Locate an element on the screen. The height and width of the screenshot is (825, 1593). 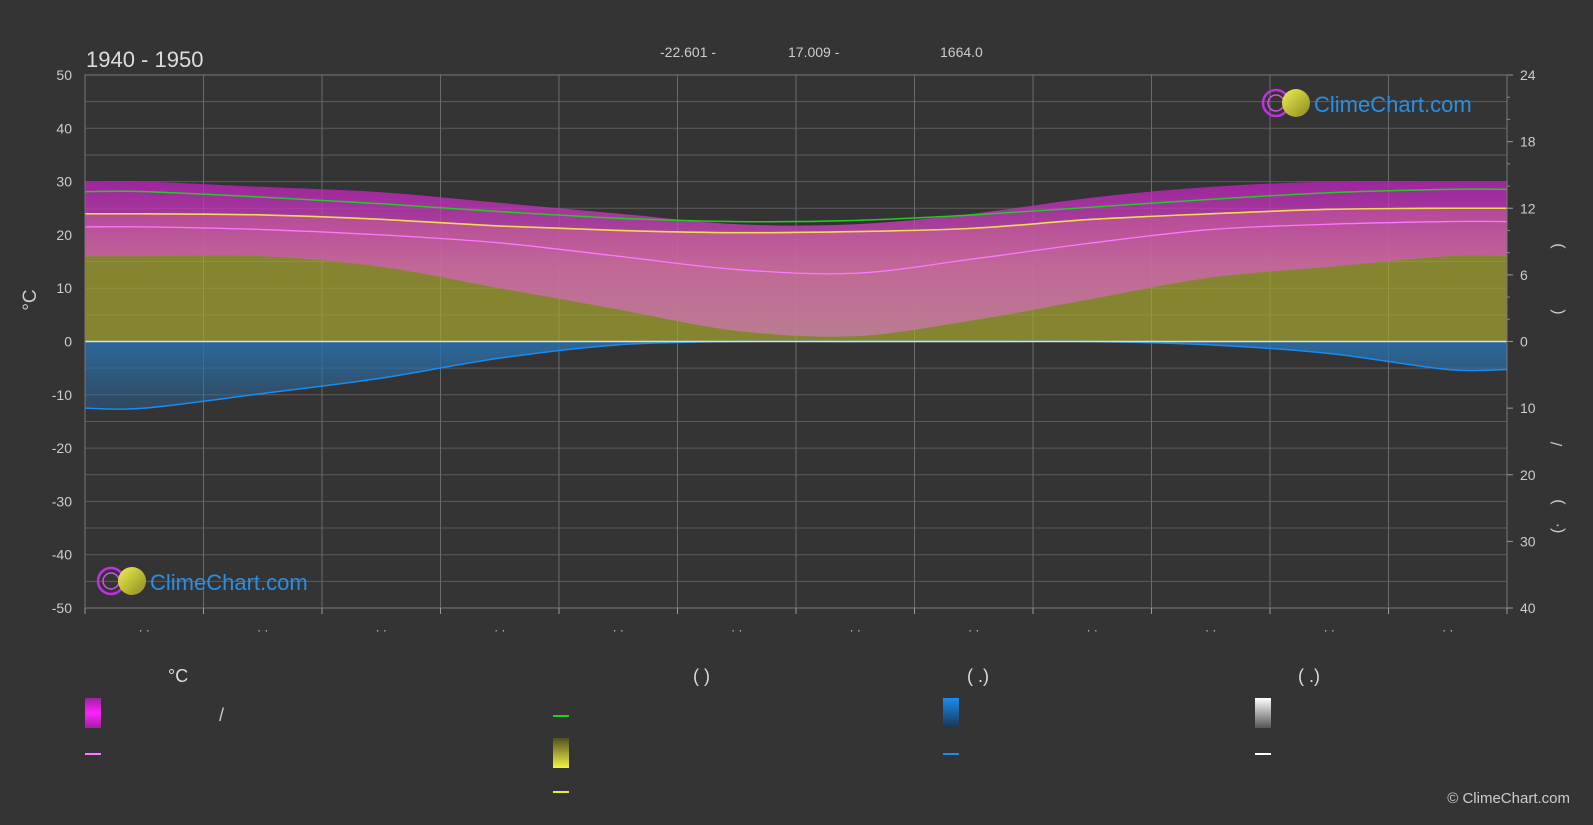
right-axis-glyph-4: ) is located at coordinates (1557, 501).